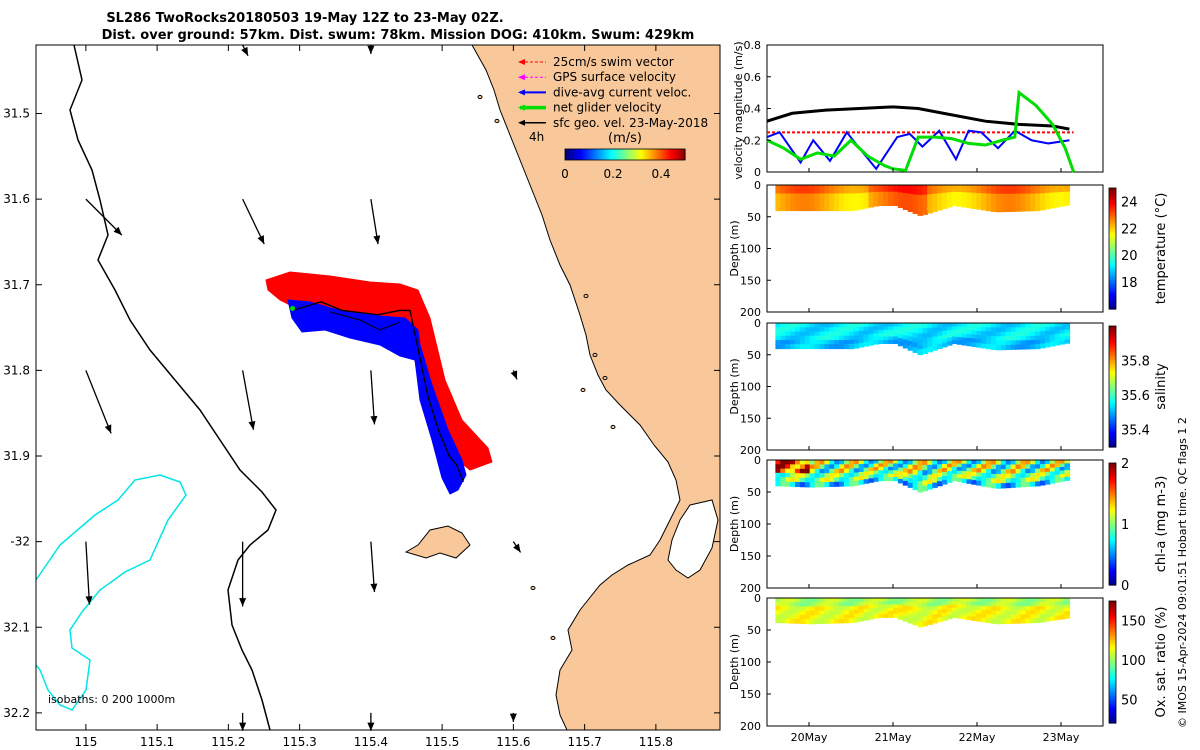  Describe the element at coordinates (809, 737) in the screenshot. I see `section-xtick-label: 20May` at that location.